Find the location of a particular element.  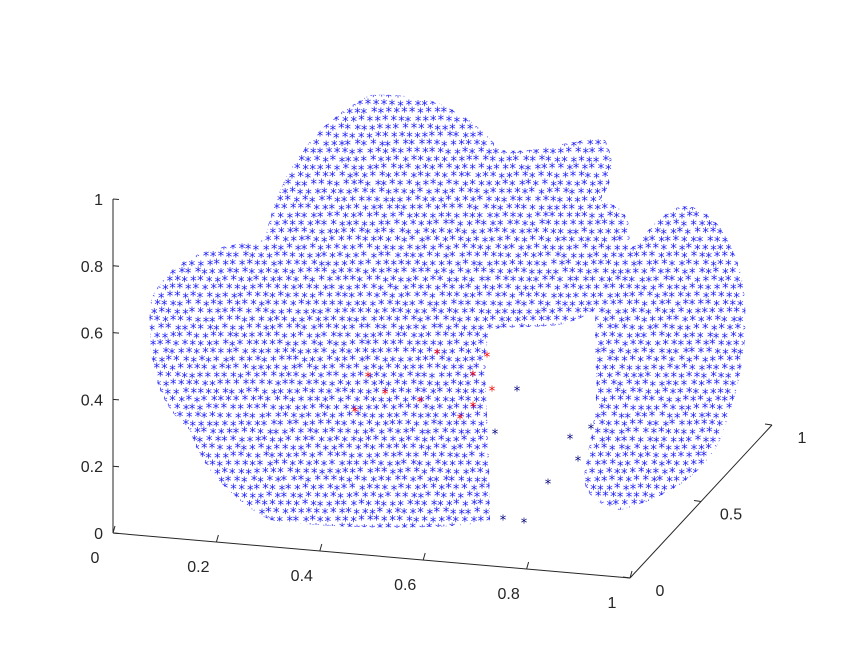

cloud-point-879: * is located at coordinates (308, 179).